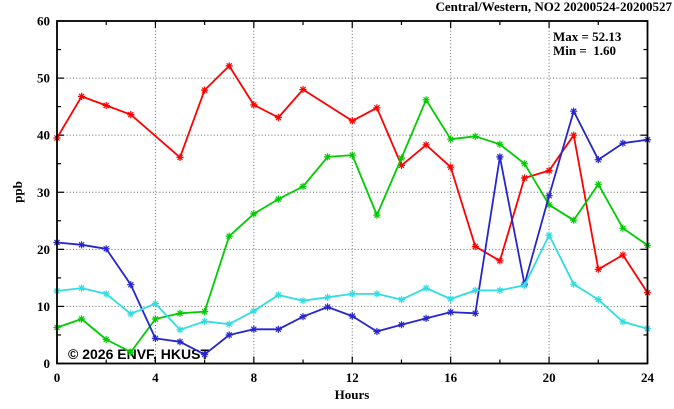 The width and height of the screenshot is (674, 409). I want to click on x-tick-label: 8, so click(254, 377).